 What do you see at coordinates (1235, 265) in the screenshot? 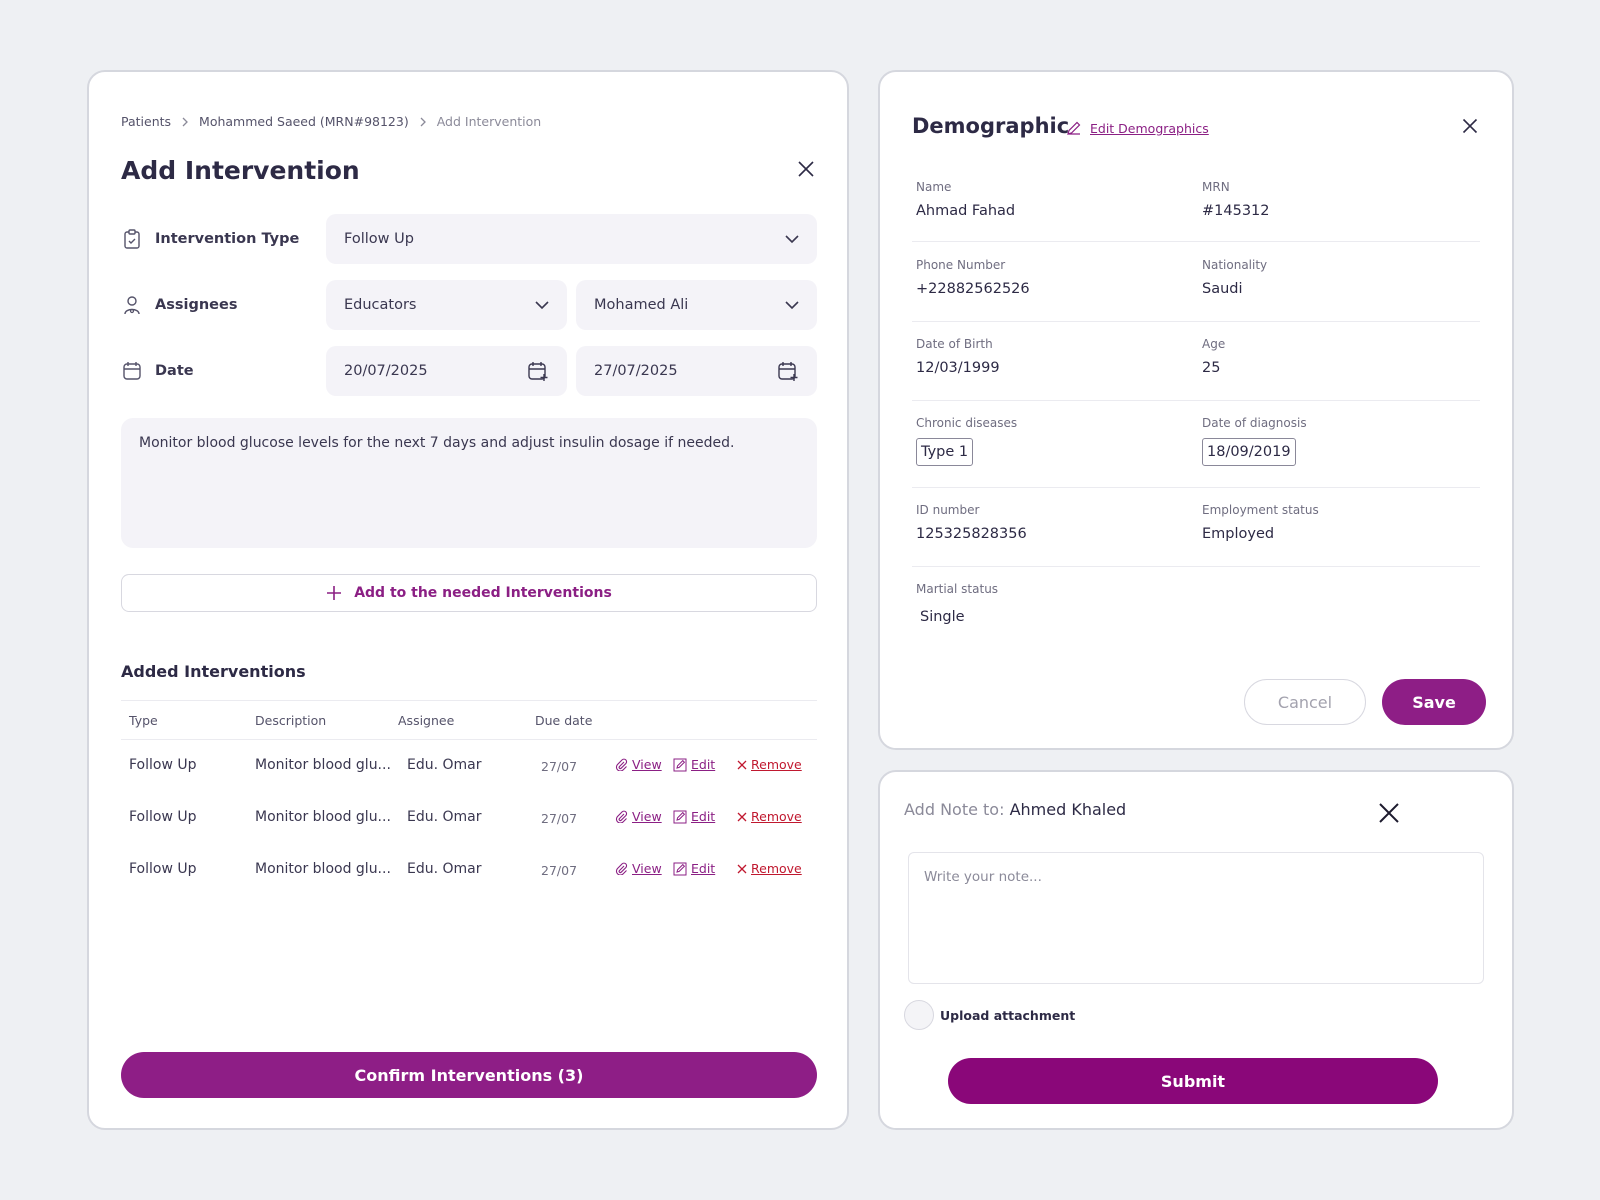
I see `nationality-label: Nationality` at bounding box center [1235, 265].